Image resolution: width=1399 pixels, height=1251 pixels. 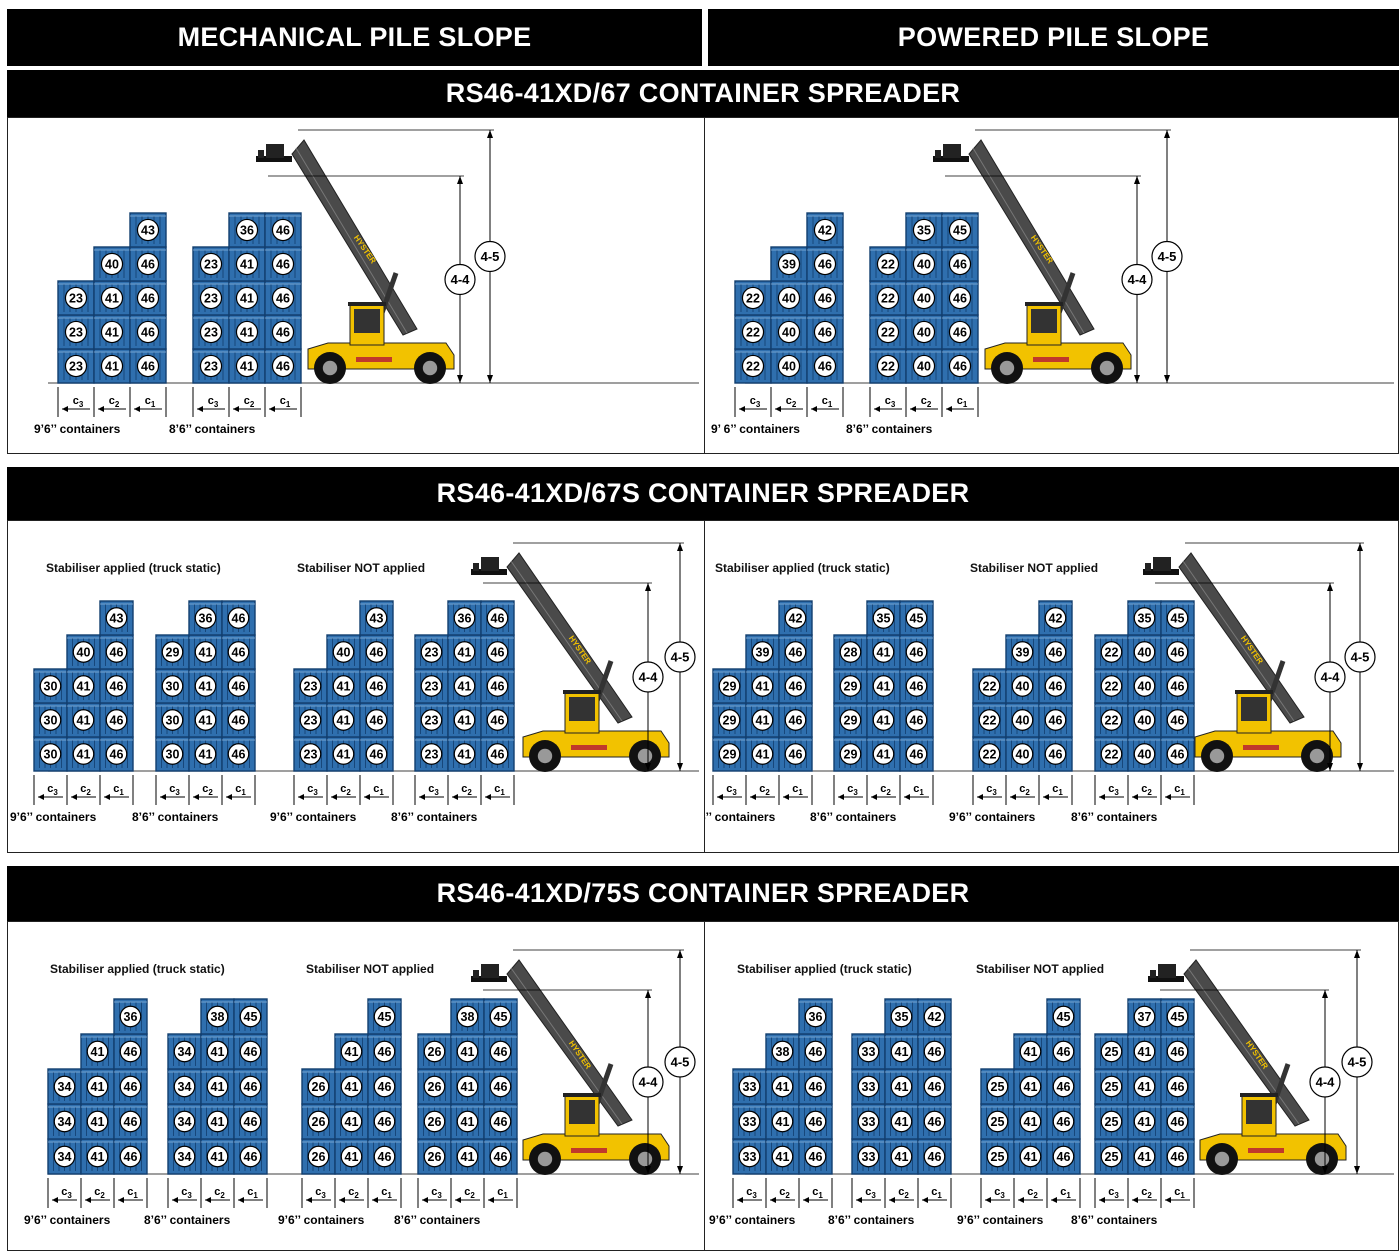 I want to click on capacity-value: 43, so click(x=117, y=619).